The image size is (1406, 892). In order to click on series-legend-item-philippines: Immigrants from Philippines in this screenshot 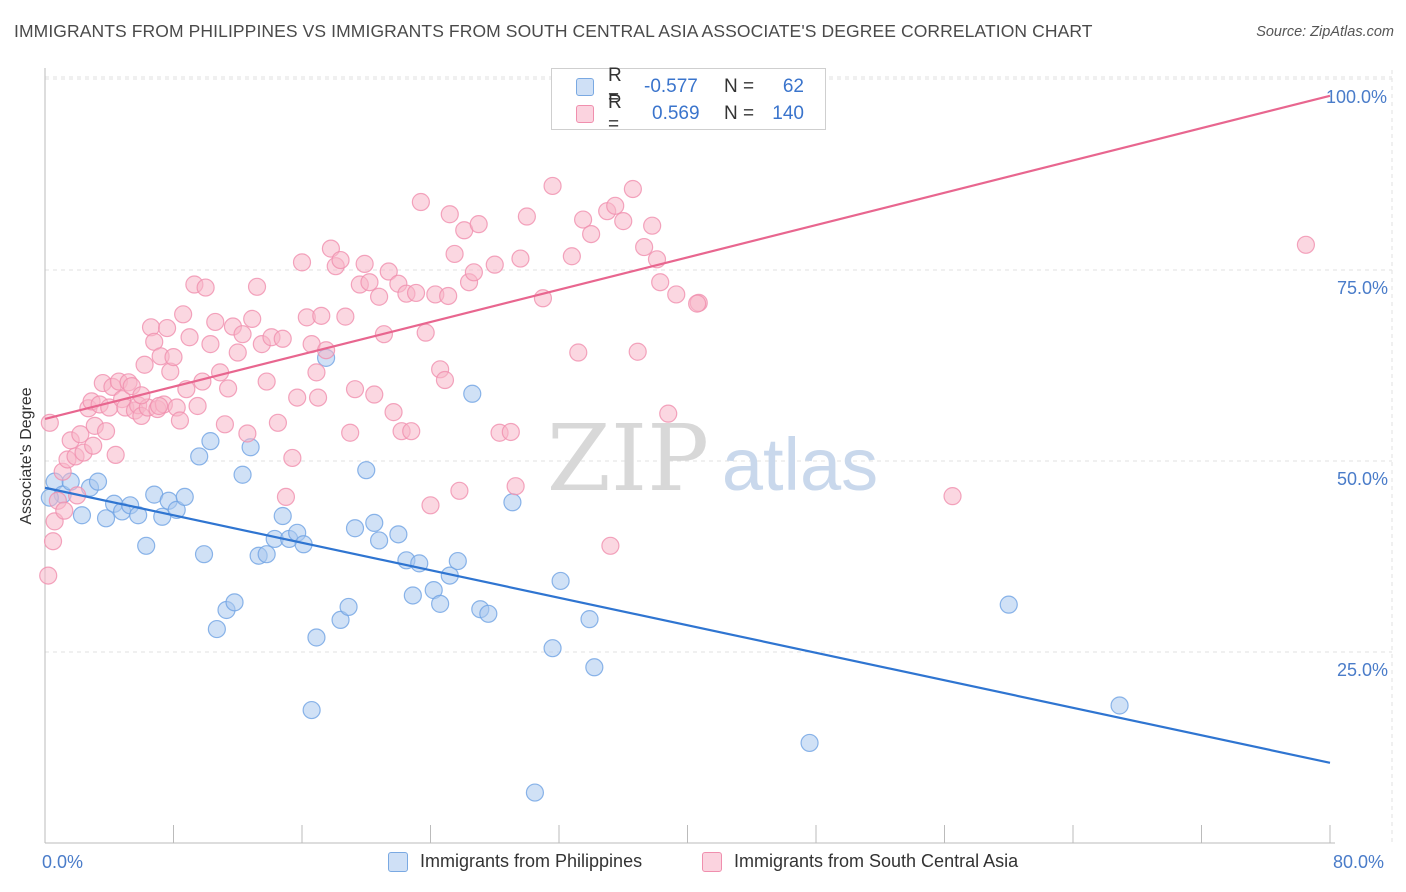, I will do `click(515, 861)`.